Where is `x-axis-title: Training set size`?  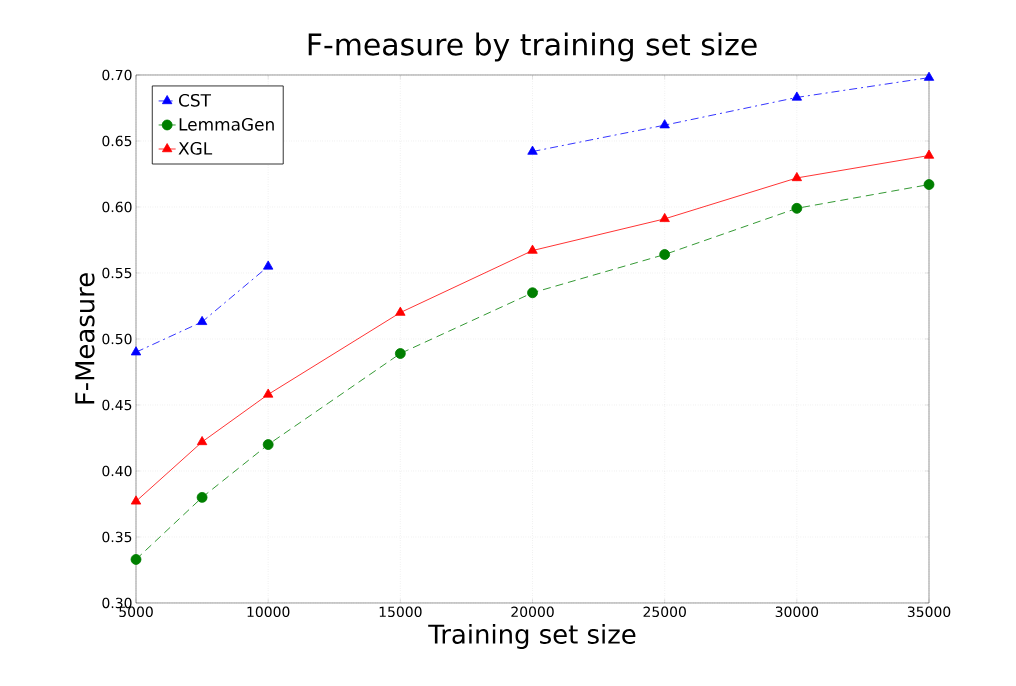
x-axis-title: Training set size is located at coordinates (532, 636).